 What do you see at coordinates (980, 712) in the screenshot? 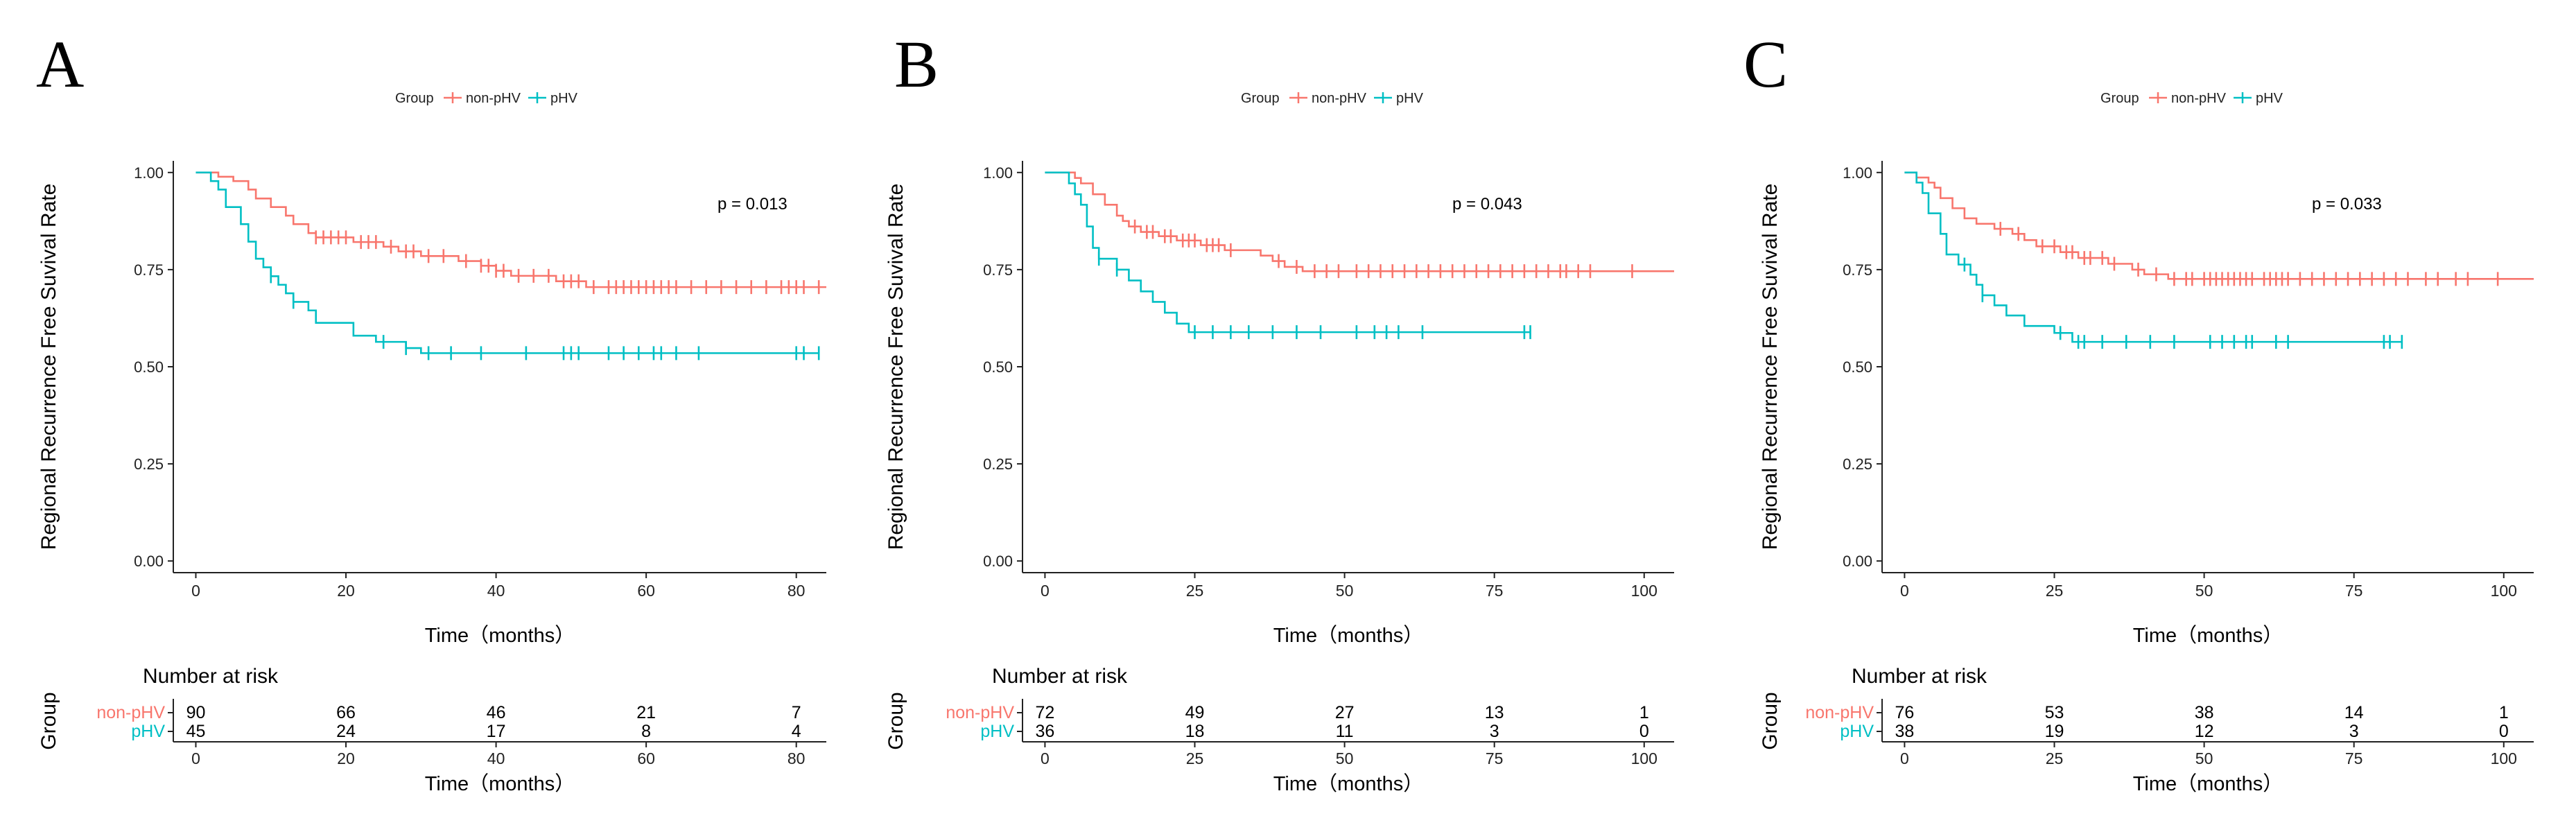
I see `risk-row-label-non-phv: non-pHV` at bounding box center [980, 712].